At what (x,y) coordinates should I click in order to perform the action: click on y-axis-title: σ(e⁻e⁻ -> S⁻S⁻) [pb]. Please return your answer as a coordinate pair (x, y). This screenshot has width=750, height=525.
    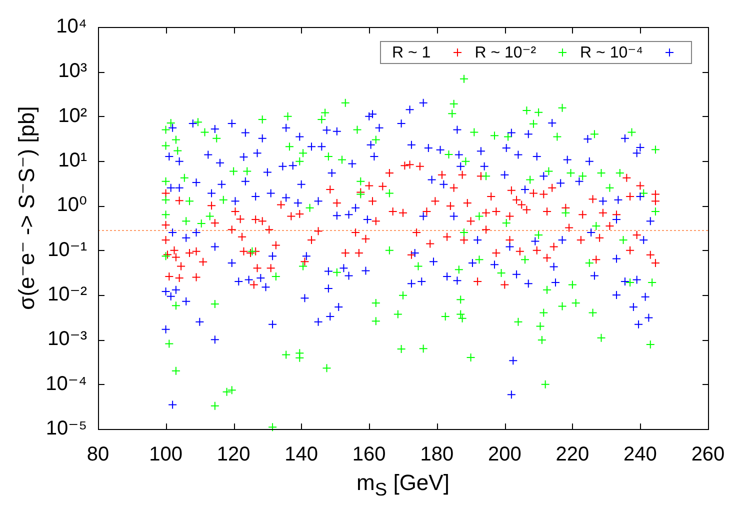
    Looking at the image, I should click on (27, 208).